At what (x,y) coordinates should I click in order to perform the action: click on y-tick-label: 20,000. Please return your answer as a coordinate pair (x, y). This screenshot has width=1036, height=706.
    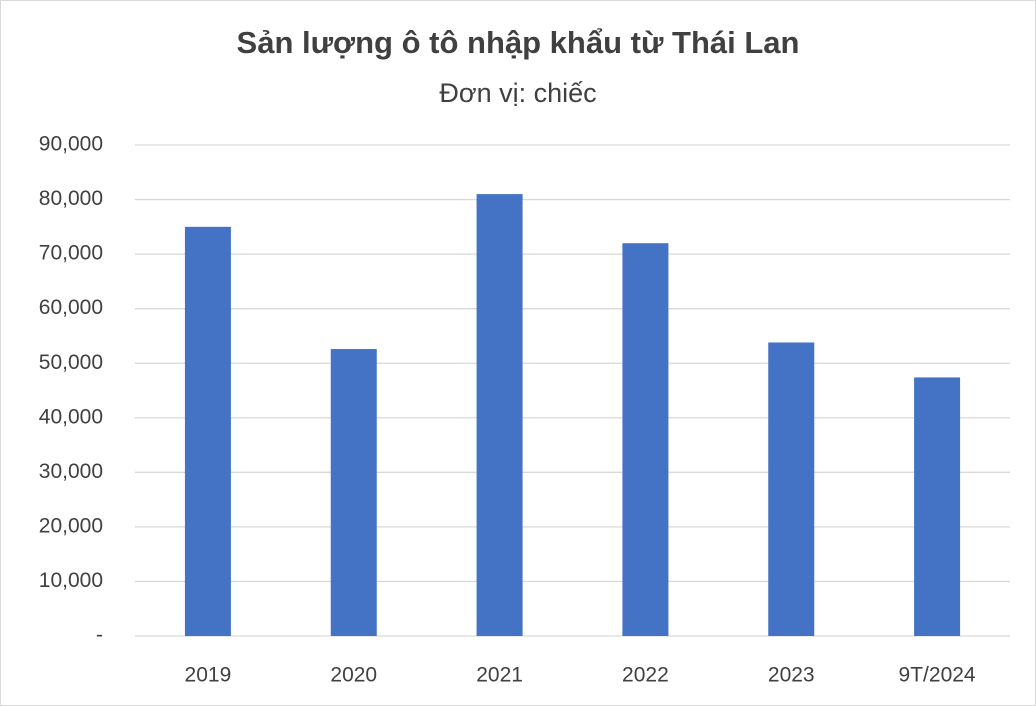
    Looking at the image, I should click on (71, 525).